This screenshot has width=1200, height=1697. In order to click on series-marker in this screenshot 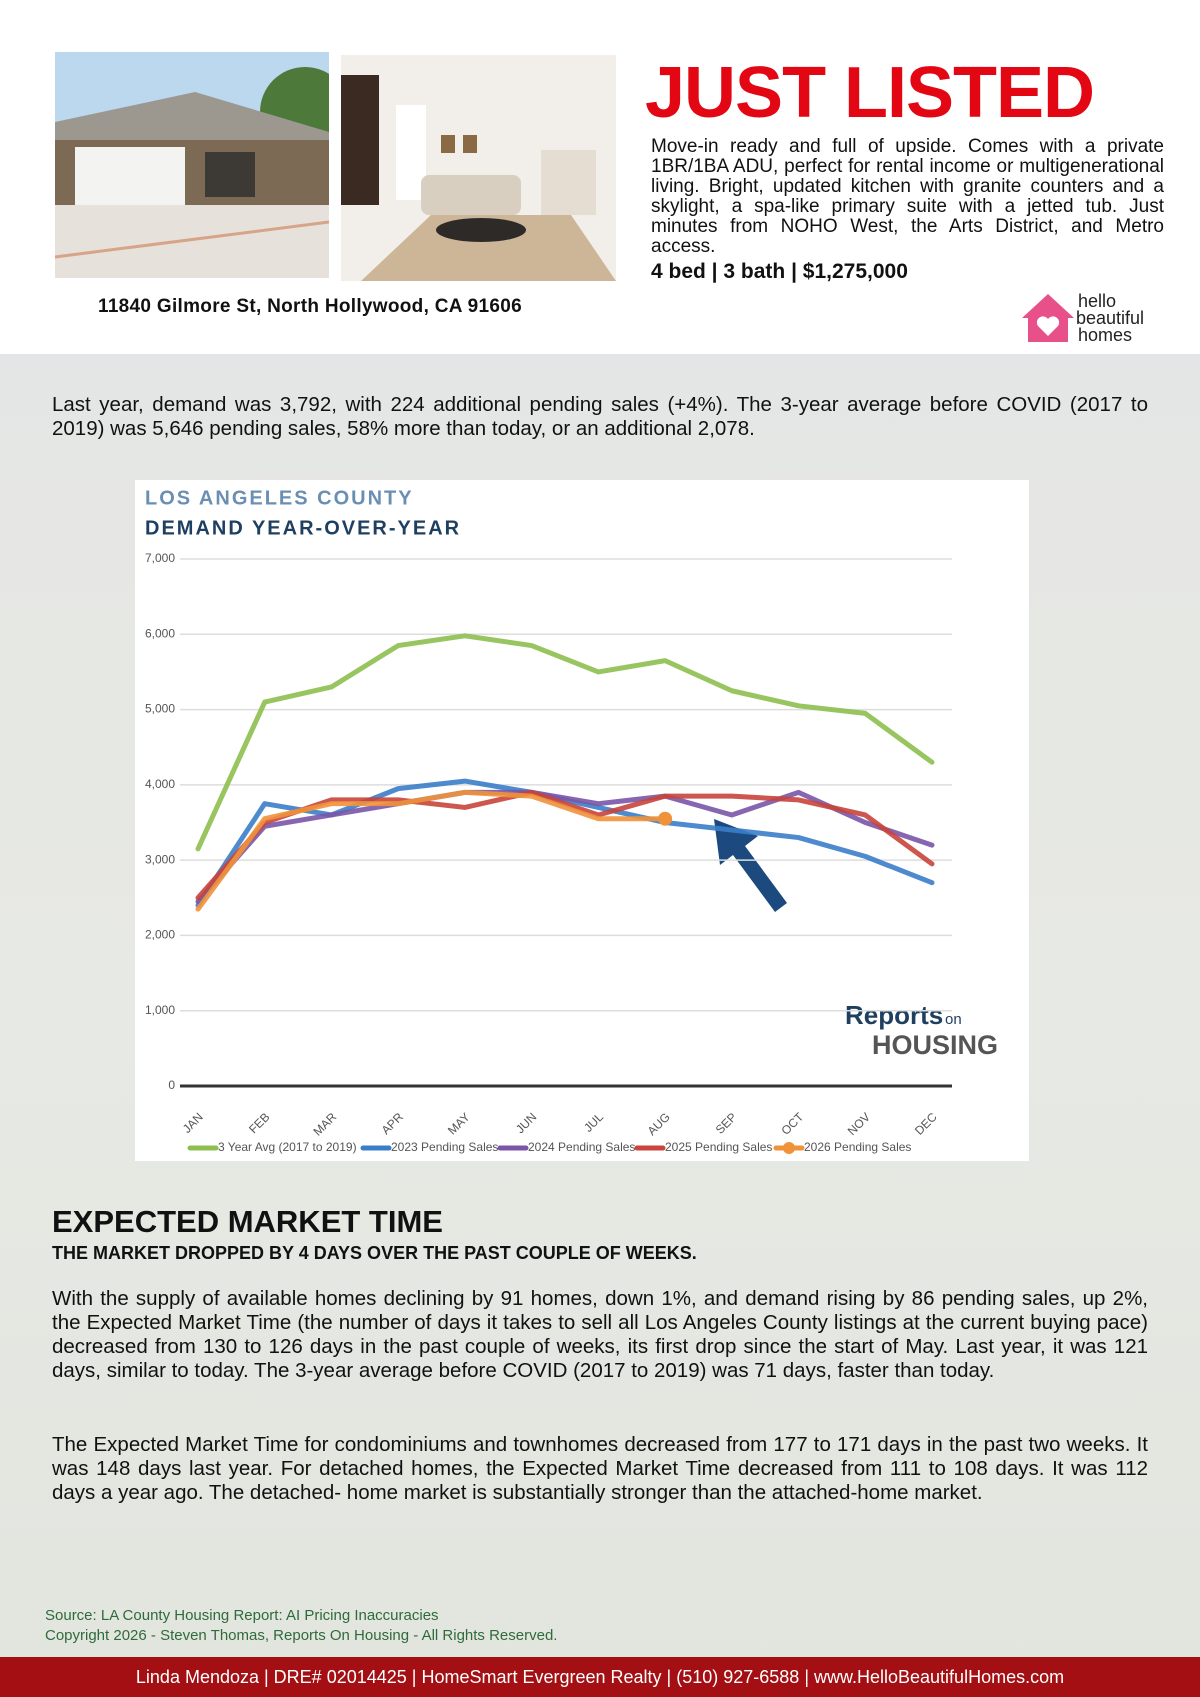, I will do `click(665, 818)`.